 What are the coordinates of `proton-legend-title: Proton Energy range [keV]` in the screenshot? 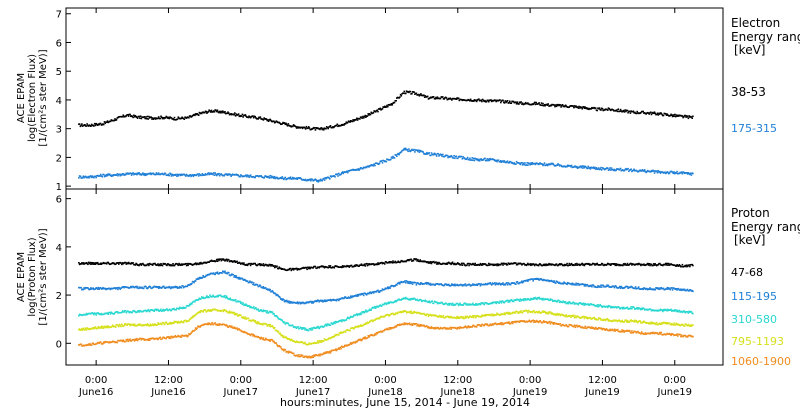 It's located at (765, 226).